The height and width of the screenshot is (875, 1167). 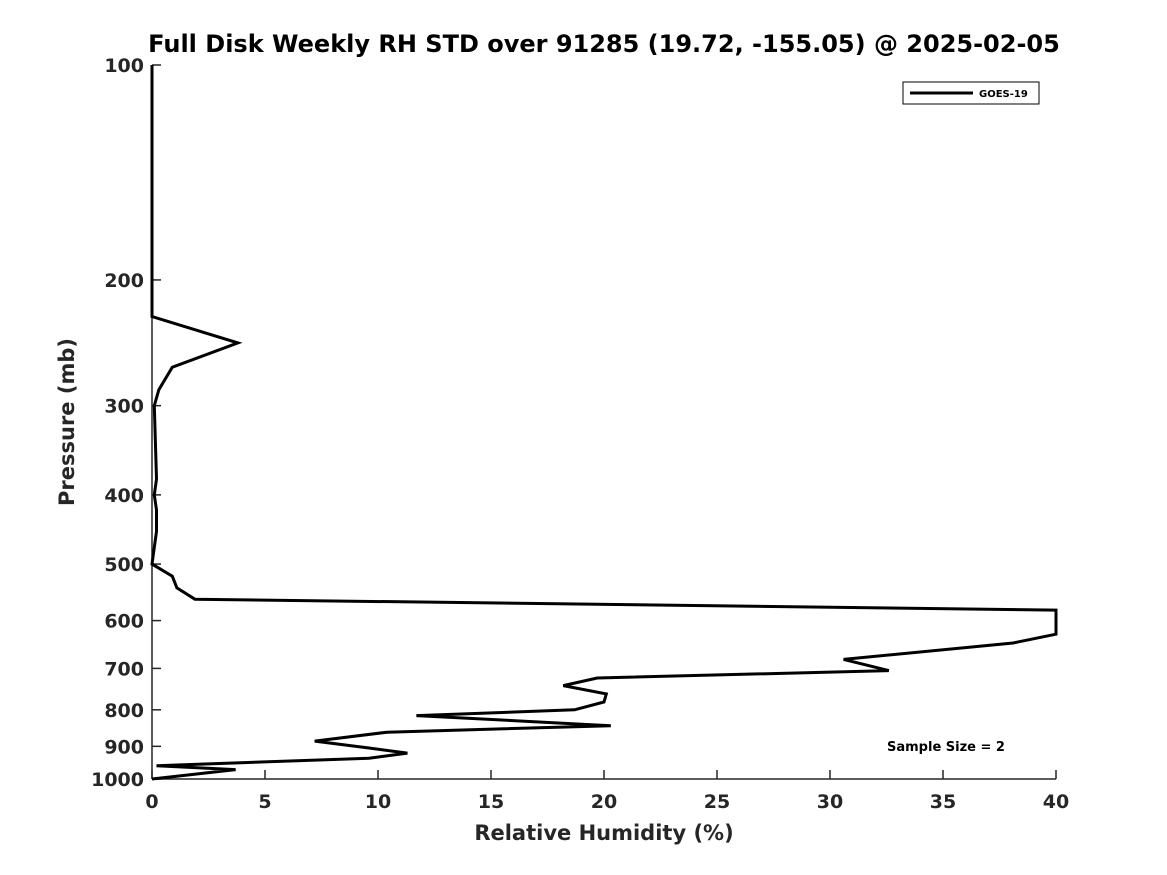 What do you see at coordinates (124, 66) in the screenshot?
I see `y-tick-label: 100` at bounding box center [124, 66].